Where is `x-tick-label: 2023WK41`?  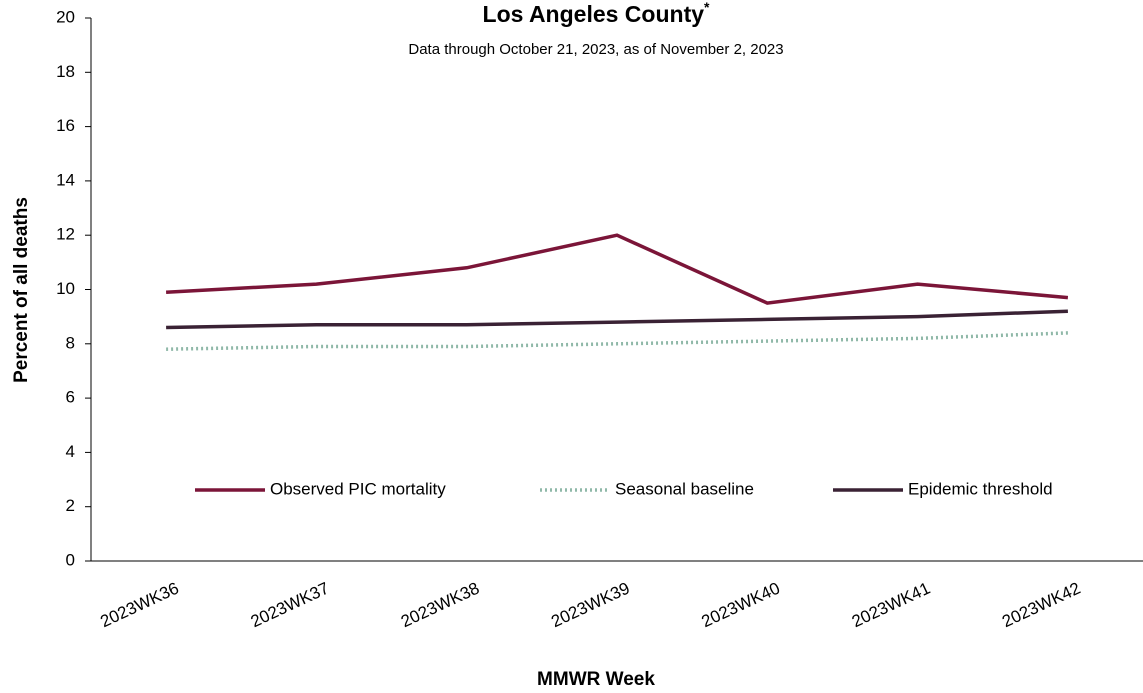
x-tick-label: 2023WK41 is located at coordinates (891, 604).